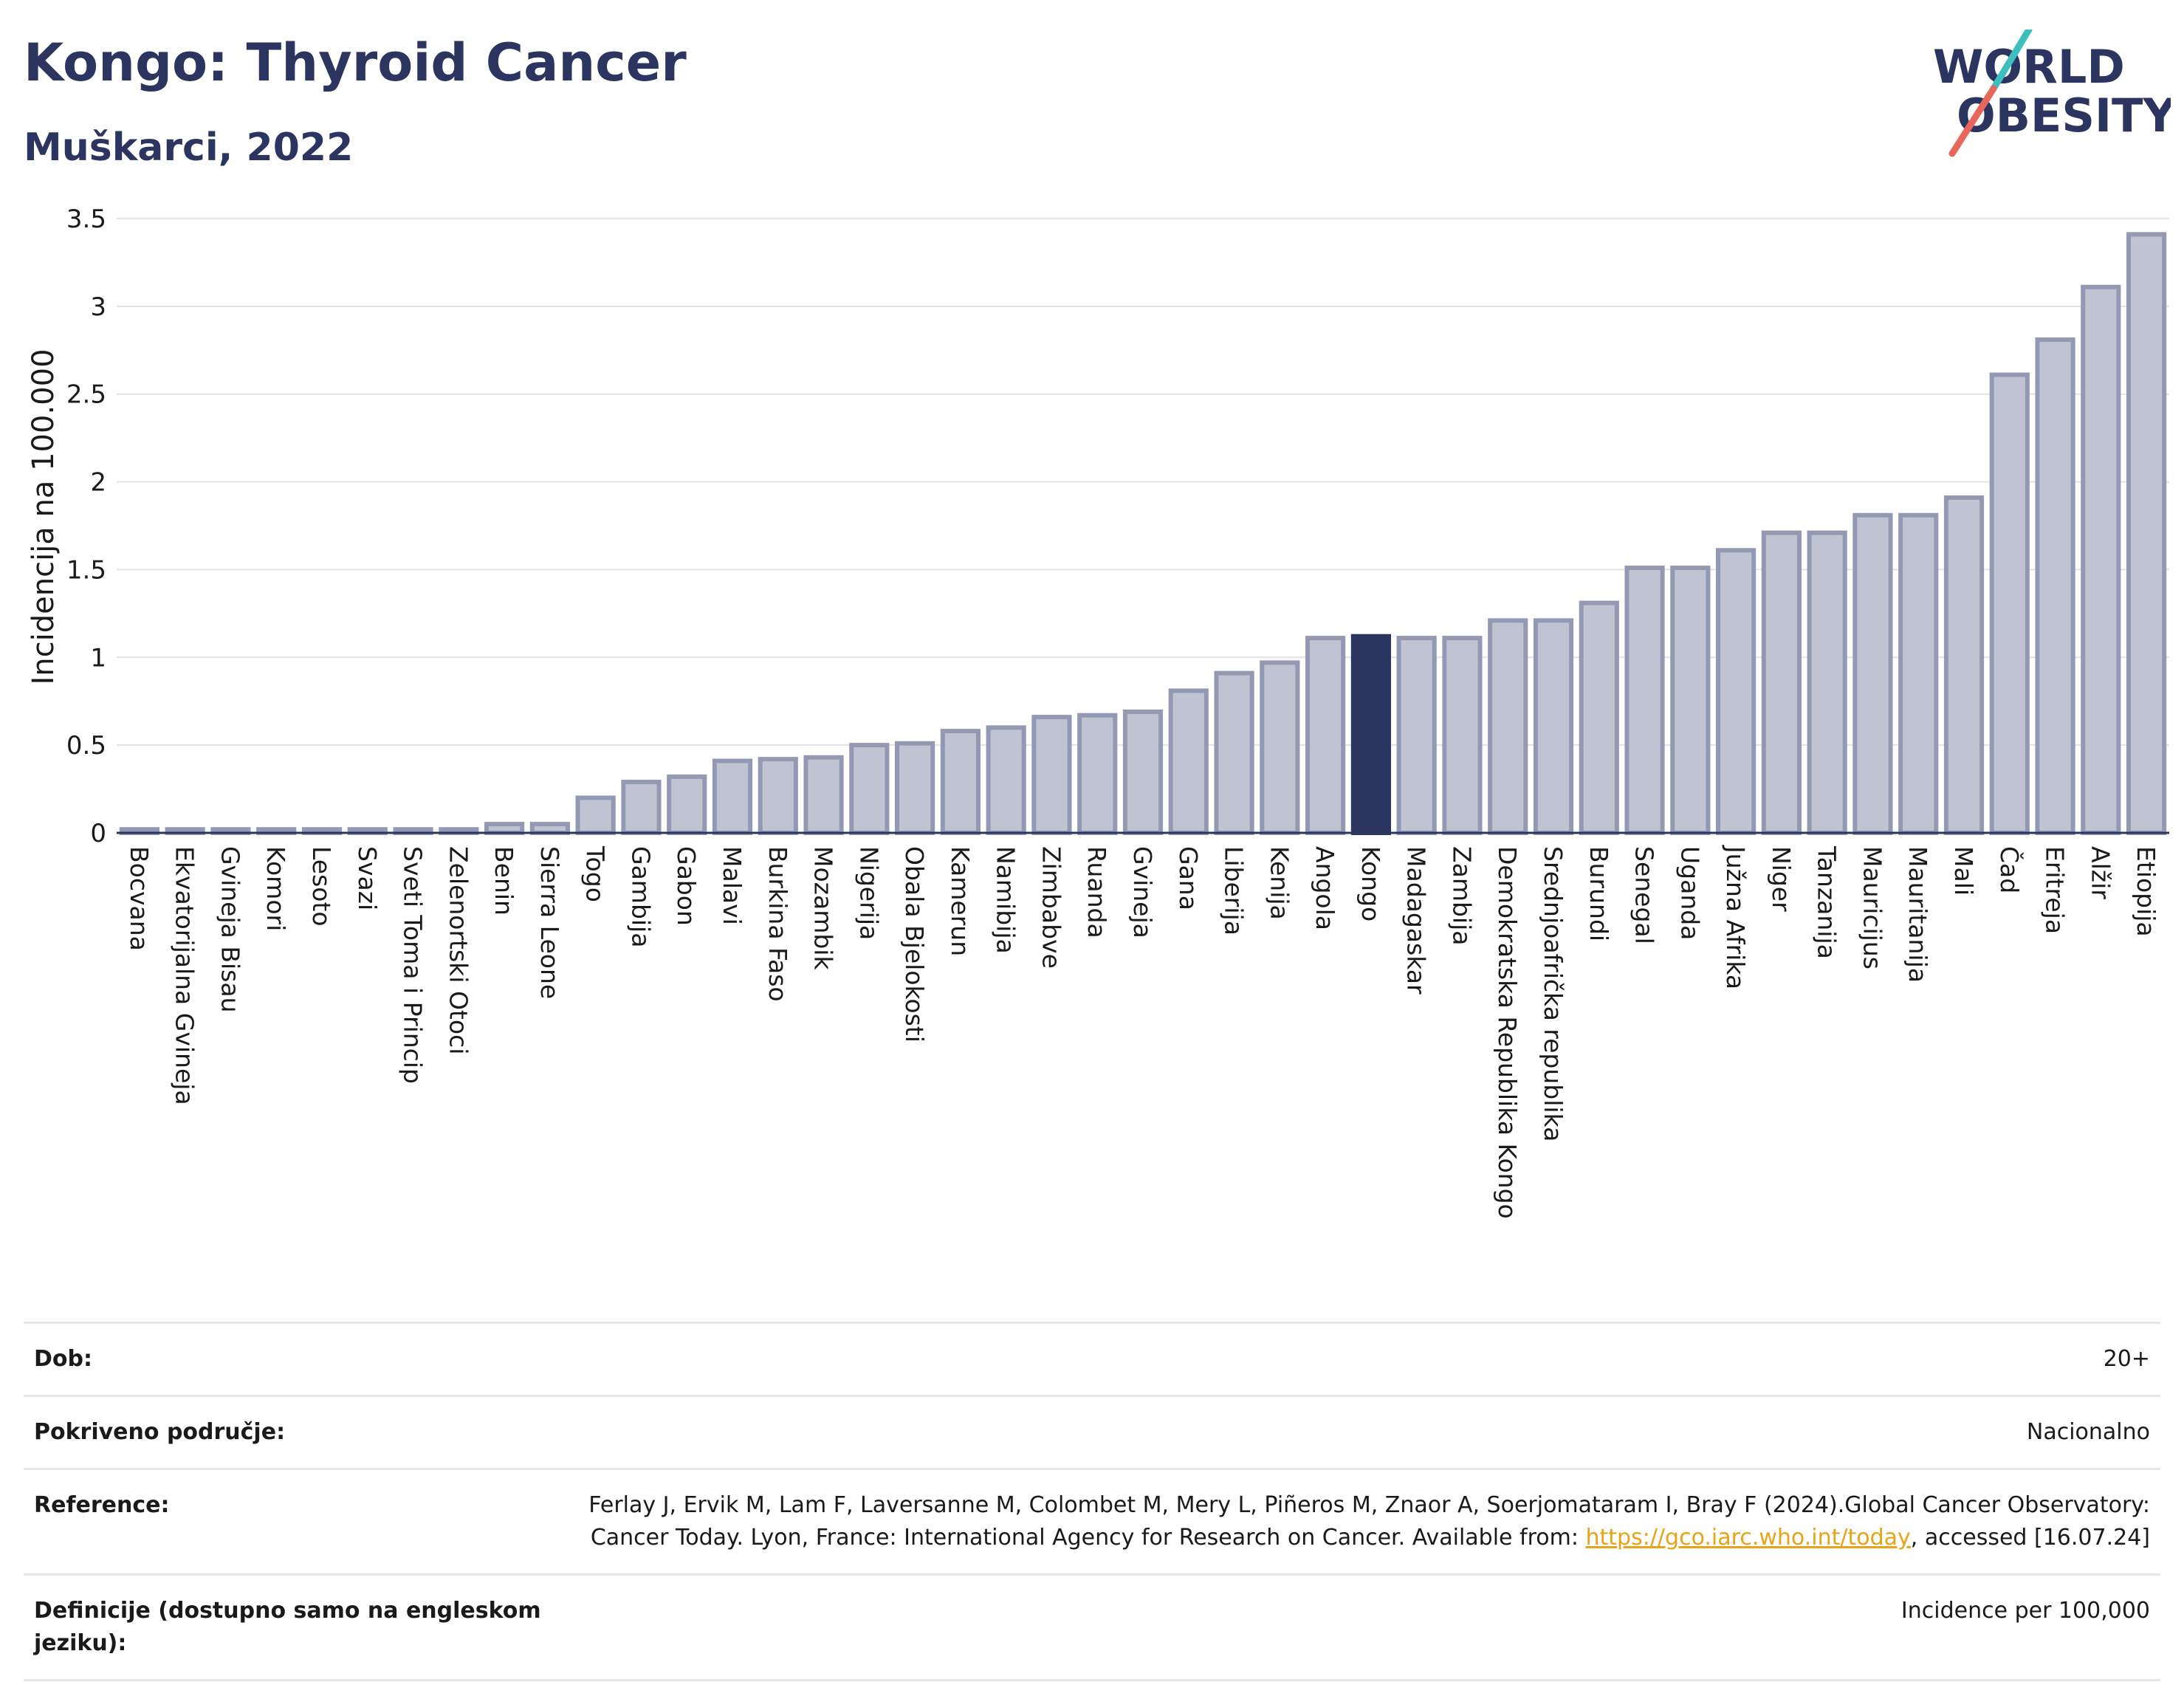 This screenshot has width=2184, height=1696. I want to click on x-tick-label: Demokratska Republika Kongo, so click(1508, 1032).